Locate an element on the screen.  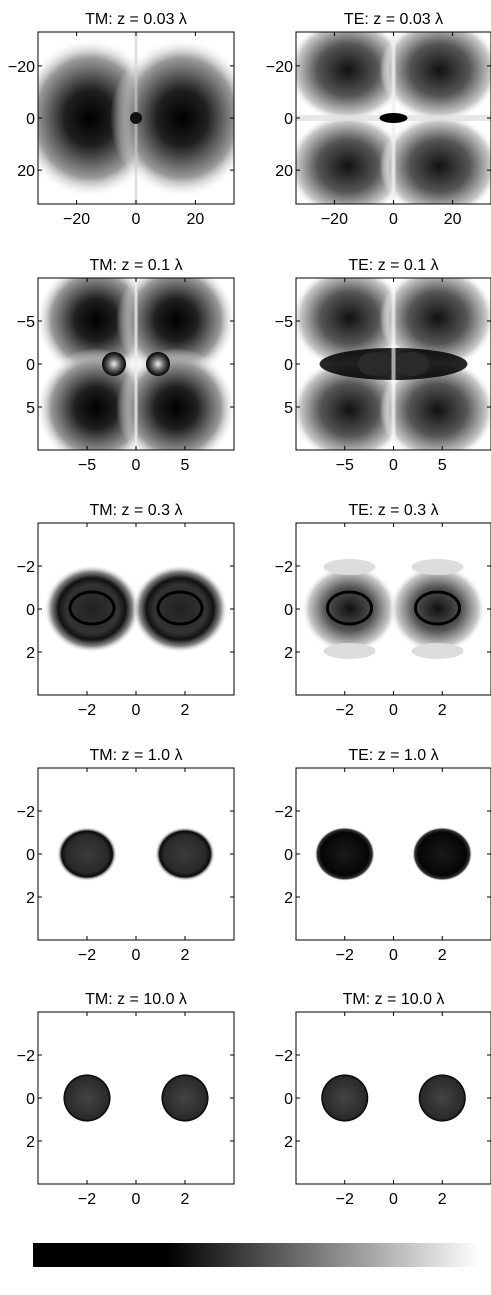
panel-9: TM: z = 10.0 λ −2 0 2 −2 0 2 is located at coordinates (126, 1099).